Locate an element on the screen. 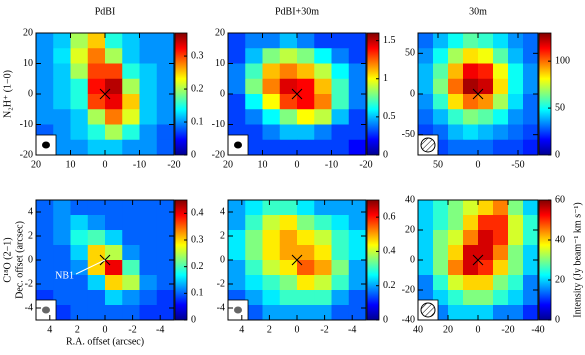 The width and height of the screenshot is (585, 355). row-label: C¹⁸O (2−1) is located at coordinates (7, 259).